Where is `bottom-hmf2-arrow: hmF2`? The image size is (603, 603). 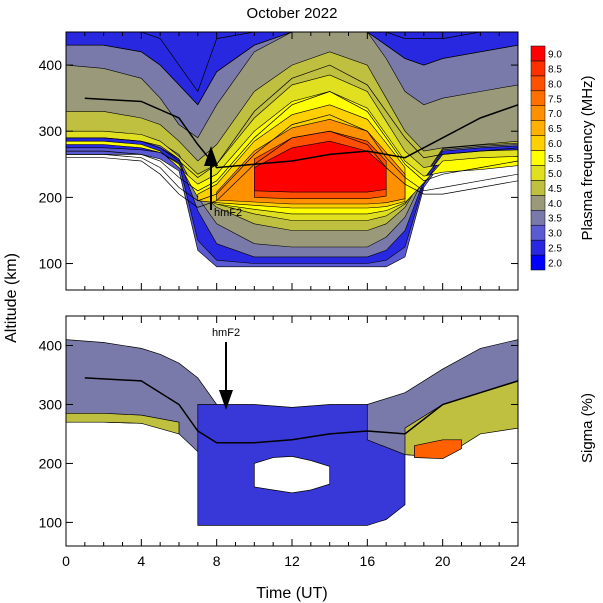 bottom-hmf2-arrow: hmF2 is located at coordinates (226, 368).